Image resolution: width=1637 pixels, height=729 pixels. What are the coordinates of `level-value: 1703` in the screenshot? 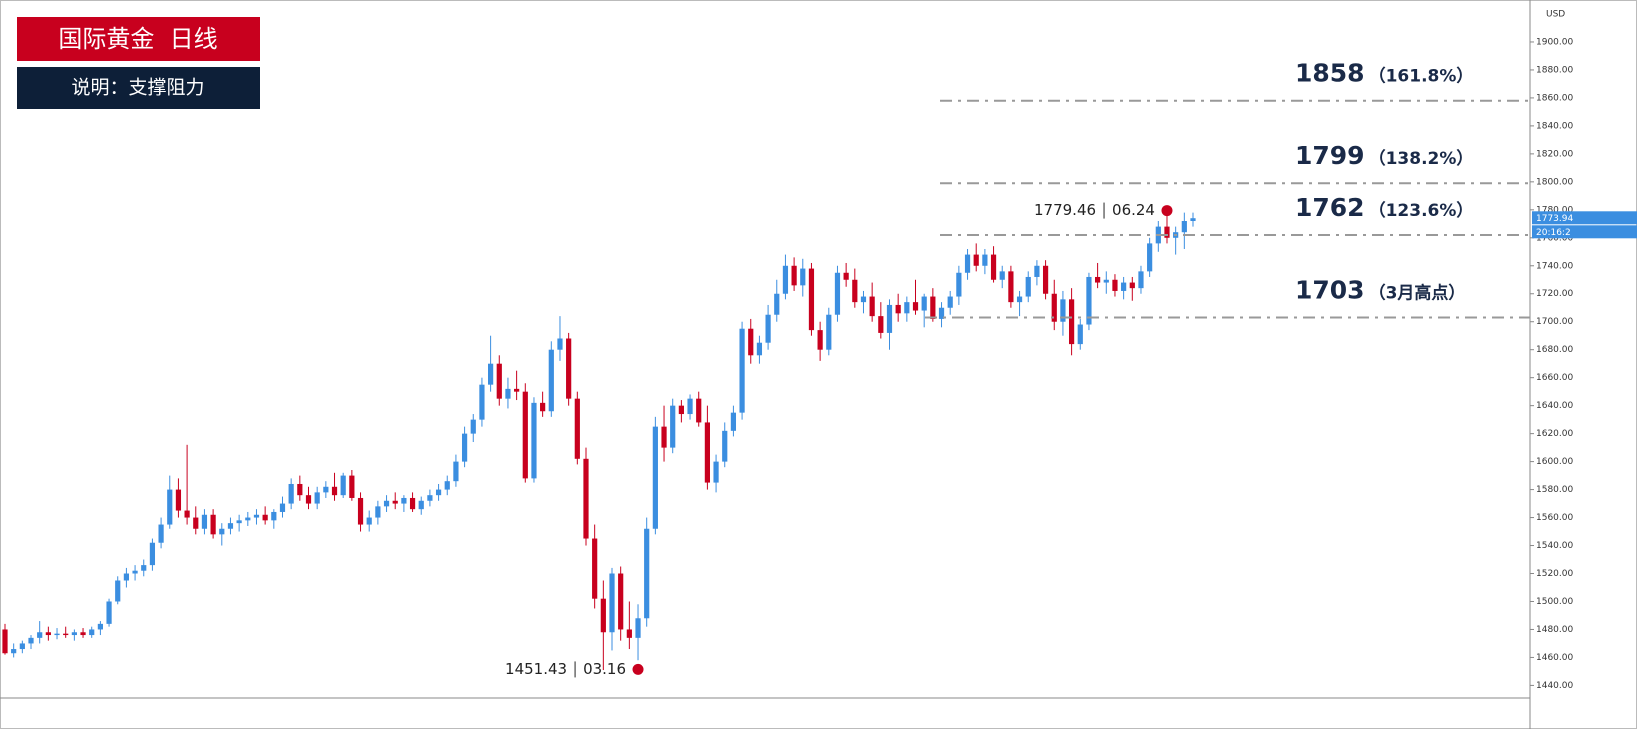 It's located at (1330, 290).